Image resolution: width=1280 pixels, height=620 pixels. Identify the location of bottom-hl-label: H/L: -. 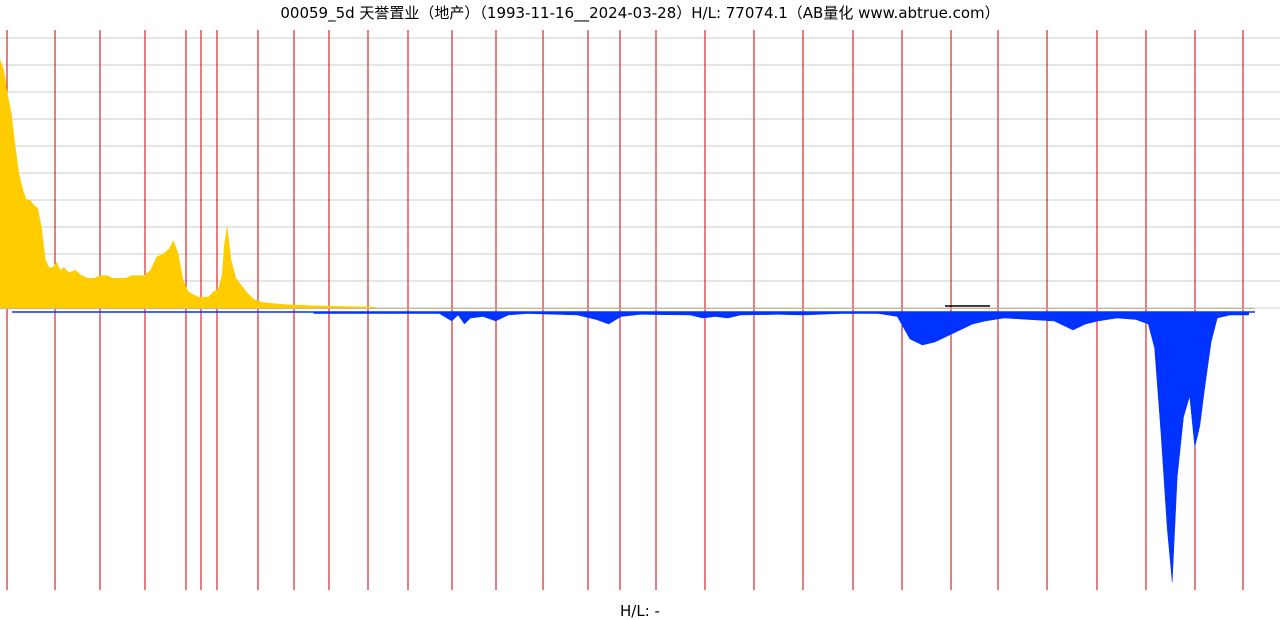
(640, 611).